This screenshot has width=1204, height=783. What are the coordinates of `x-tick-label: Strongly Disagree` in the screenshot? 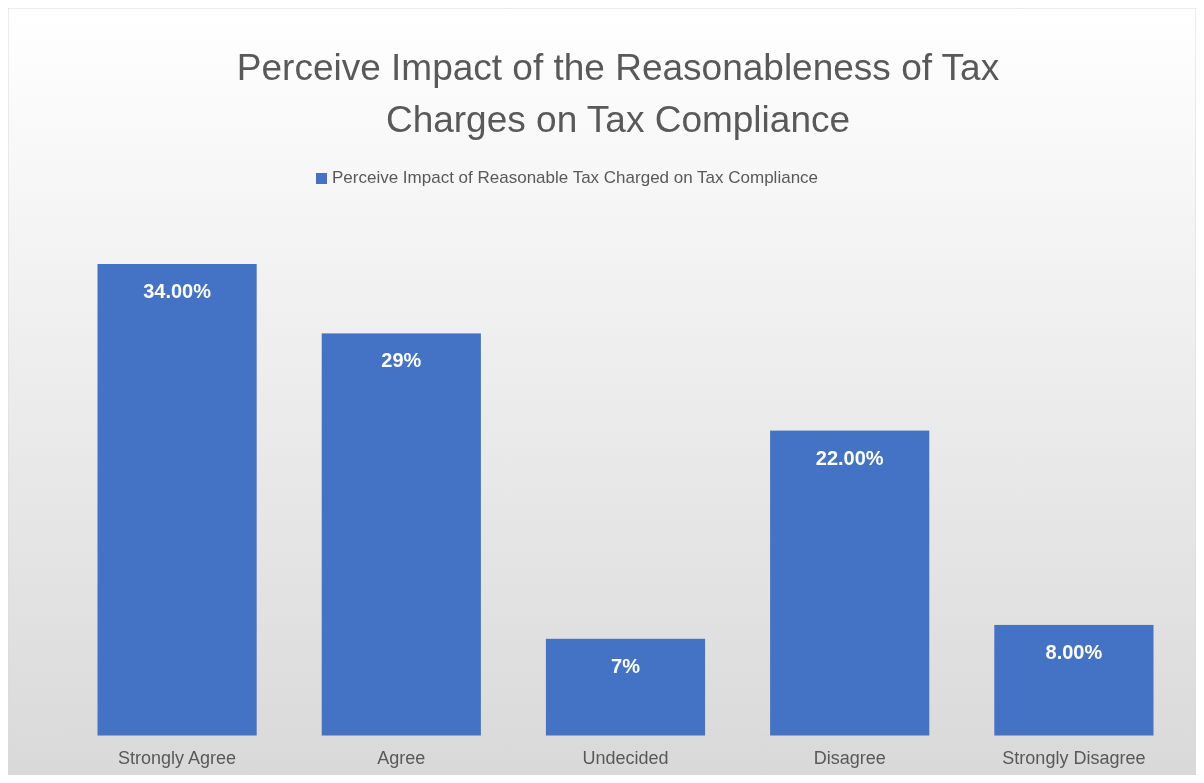 It's located at (1074, 758).